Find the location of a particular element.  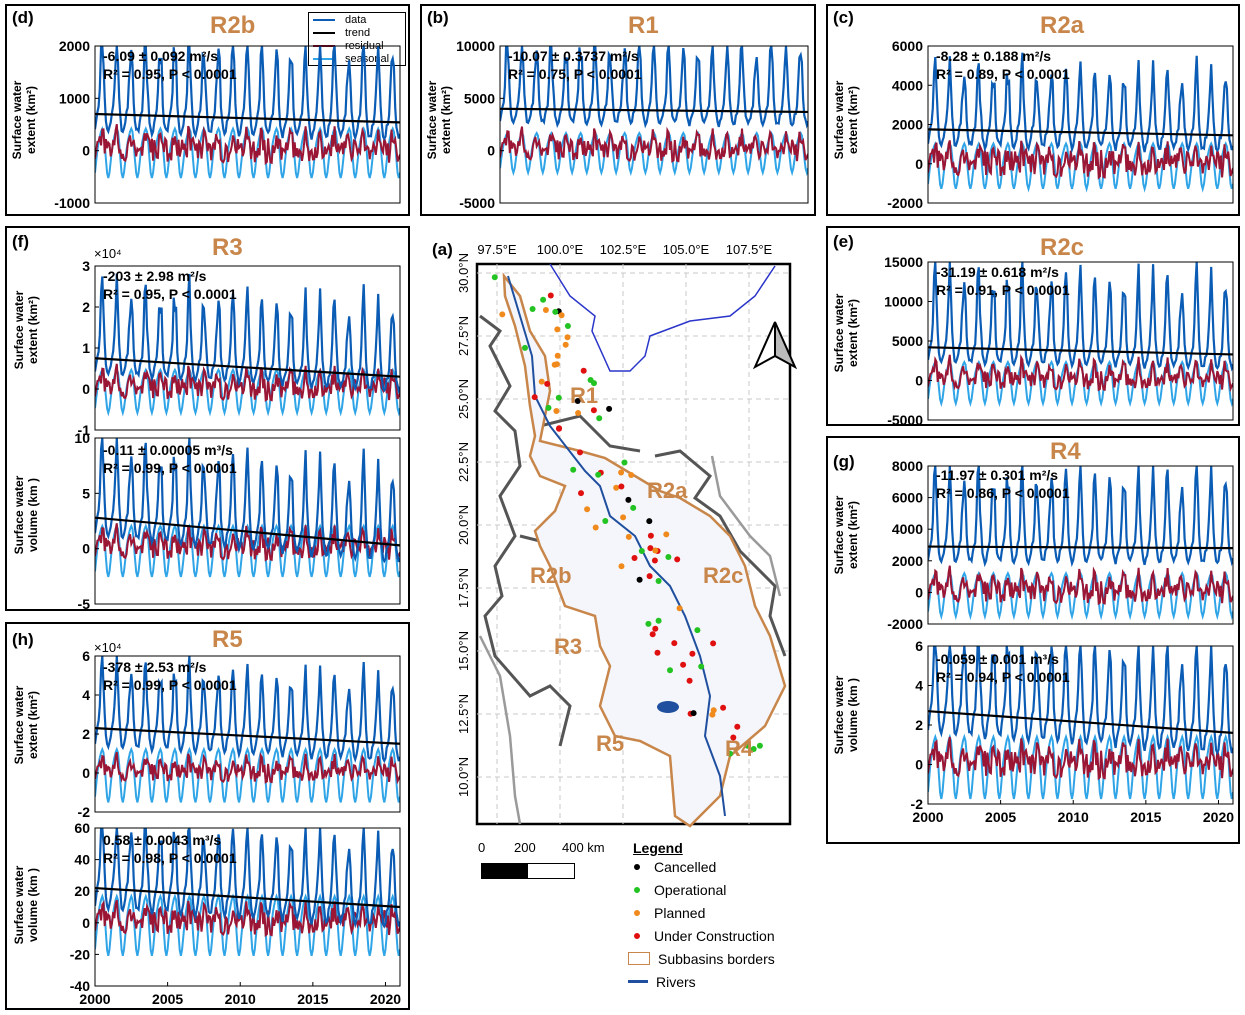

y-tick-label: -5000 is located at coordinates (905, 420).